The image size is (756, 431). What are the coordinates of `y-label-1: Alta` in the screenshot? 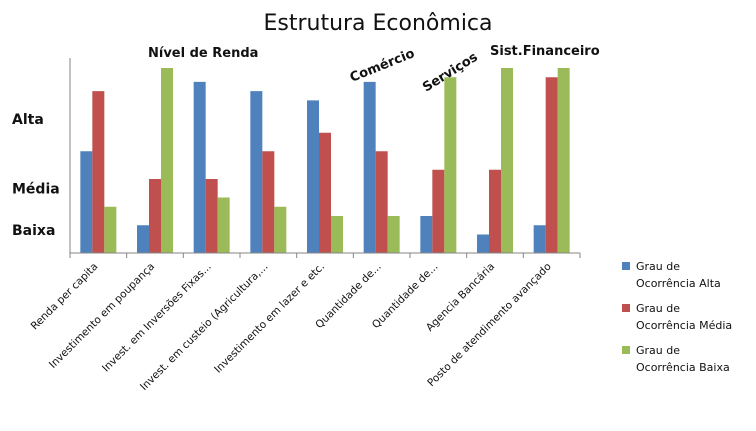 It's located at (28, 120).